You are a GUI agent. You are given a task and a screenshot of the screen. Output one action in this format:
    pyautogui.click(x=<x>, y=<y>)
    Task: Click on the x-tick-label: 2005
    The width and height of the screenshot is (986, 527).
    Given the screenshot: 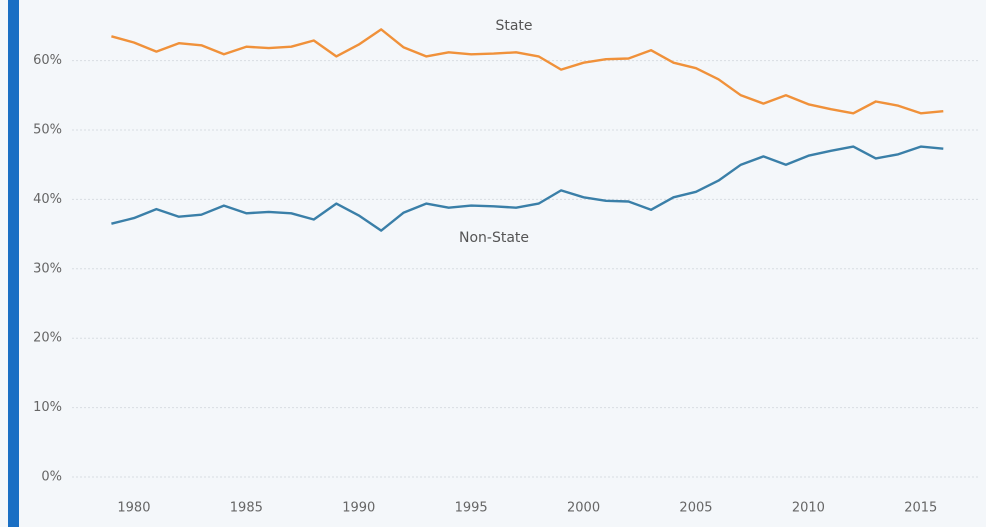 What is the action you would take?
    pyautogui.click(x=695, y=508)
    